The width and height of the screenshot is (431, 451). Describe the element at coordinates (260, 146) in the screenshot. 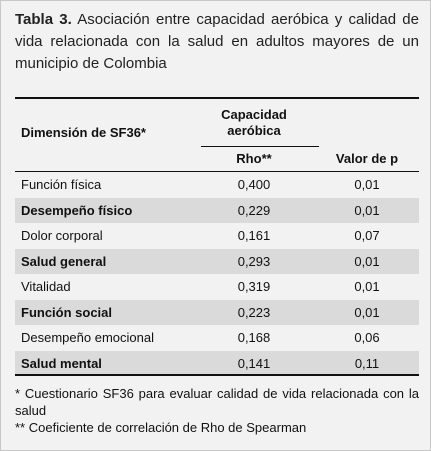

I see `group-rule` at that location.